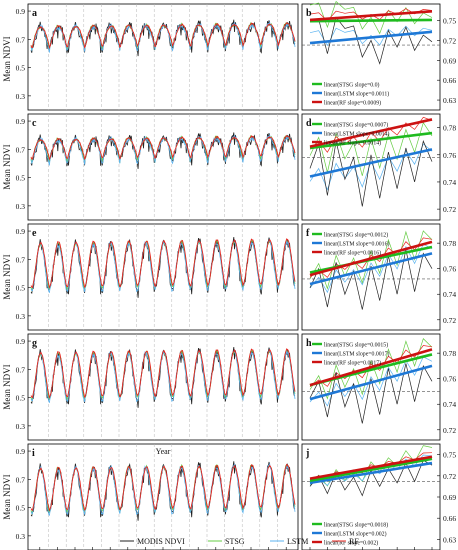 Image resolution: width=458 pixels, height=550 pixels. I want to click on panel-label: c, so click(34, 123).